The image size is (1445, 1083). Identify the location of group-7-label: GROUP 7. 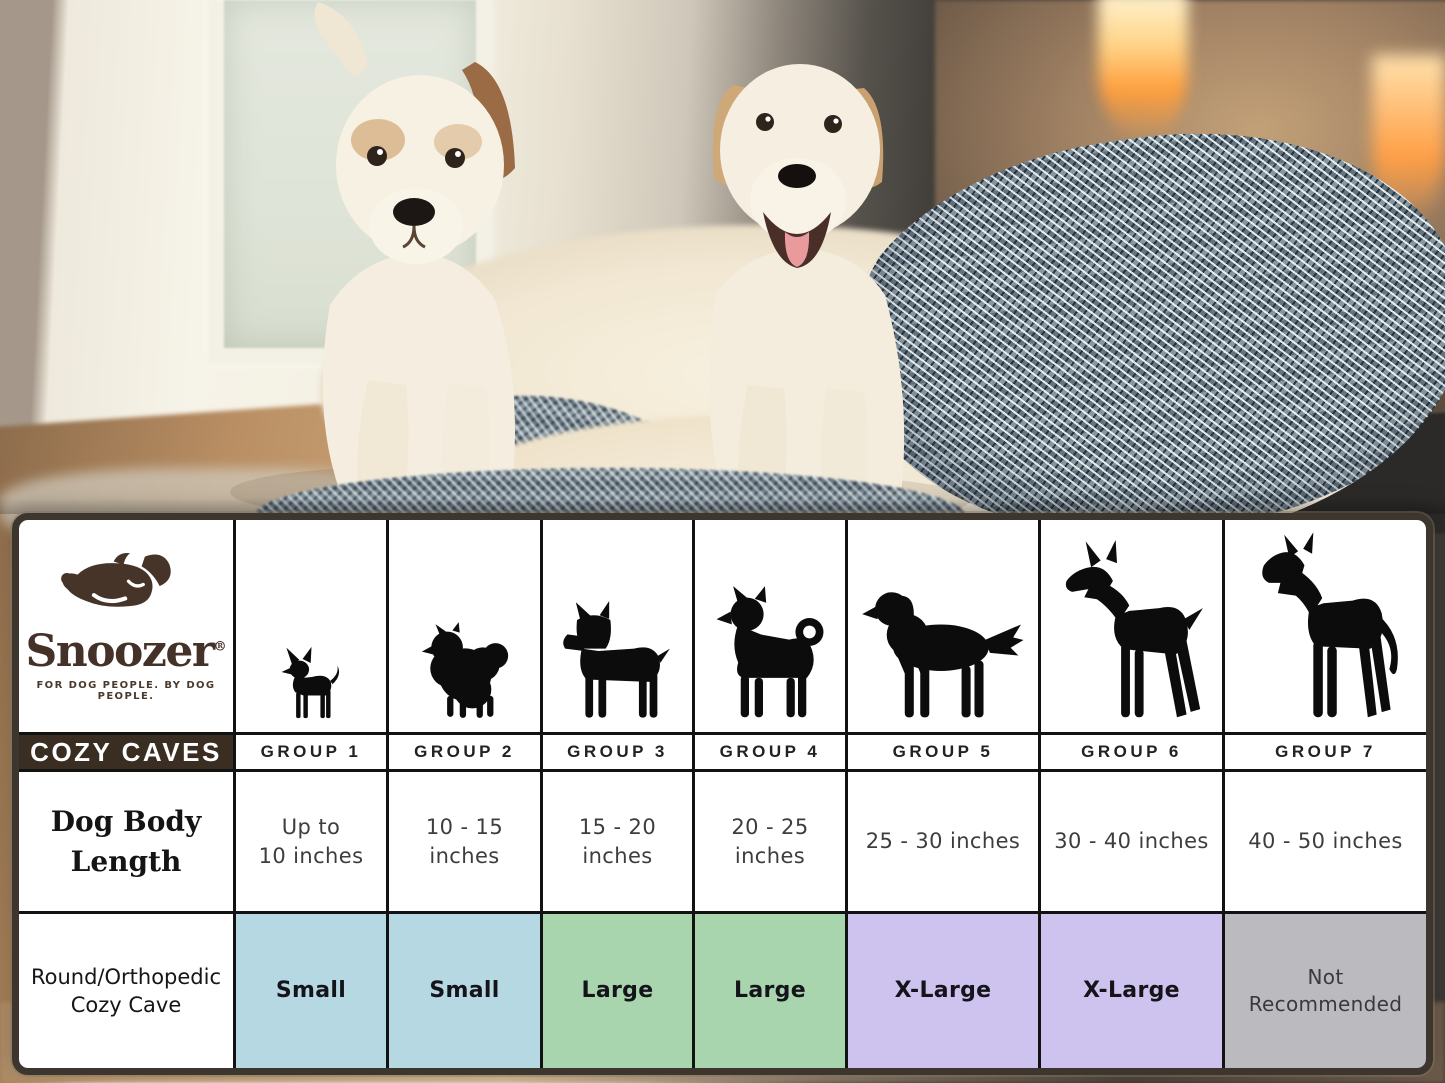
(1325, 751).